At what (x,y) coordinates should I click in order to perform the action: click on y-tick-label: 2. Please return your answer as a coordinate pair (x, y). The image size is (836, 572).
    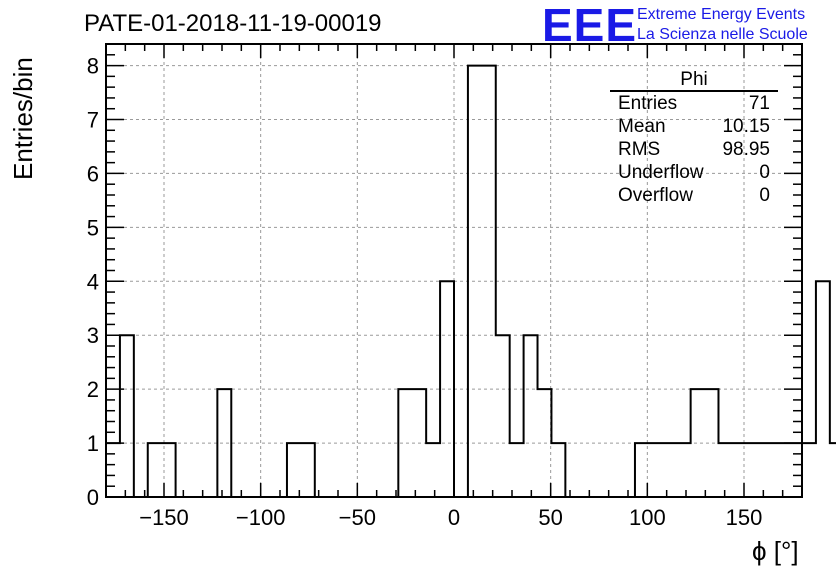
    Looking at the image, I should click on (93, 389).